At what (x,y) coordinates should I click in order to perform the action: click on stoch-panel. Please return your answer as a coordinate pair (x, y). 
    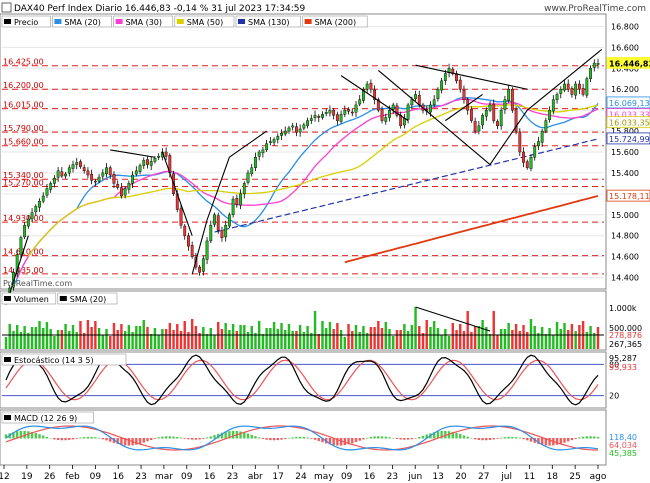
    Looking at the image, I should click on (303, 380).